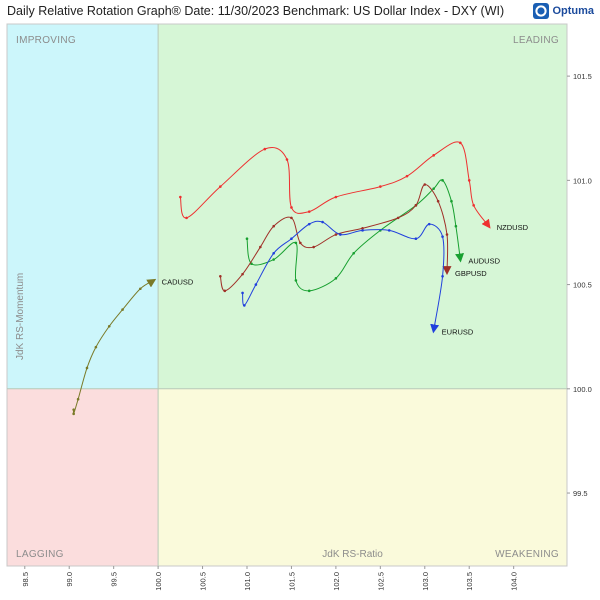  I want to click on x-tick-label: 99.0, so click(69, 579).